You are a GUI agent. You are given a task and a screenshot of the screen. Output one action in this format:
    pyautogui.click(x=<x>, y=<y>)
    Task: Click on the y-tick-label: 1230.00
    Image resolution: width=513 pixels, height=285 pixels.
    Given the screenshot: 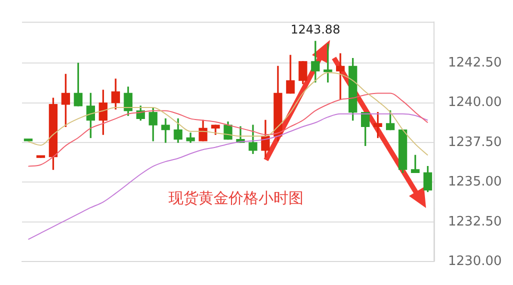 What is the action you would take?
    pyautogui.click(x=475, y=261)
    